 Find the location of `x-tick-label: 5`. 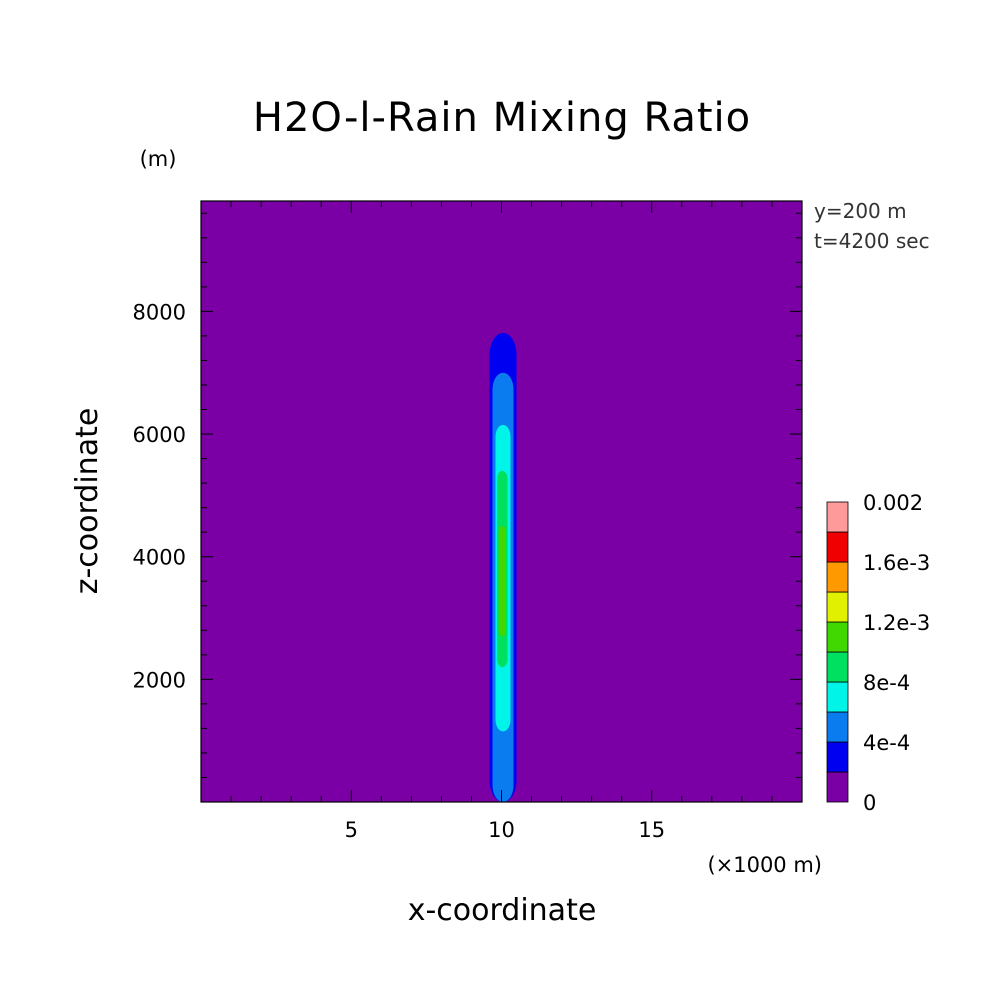

x-tick-label: 5 is located at coordinates (351, 830).